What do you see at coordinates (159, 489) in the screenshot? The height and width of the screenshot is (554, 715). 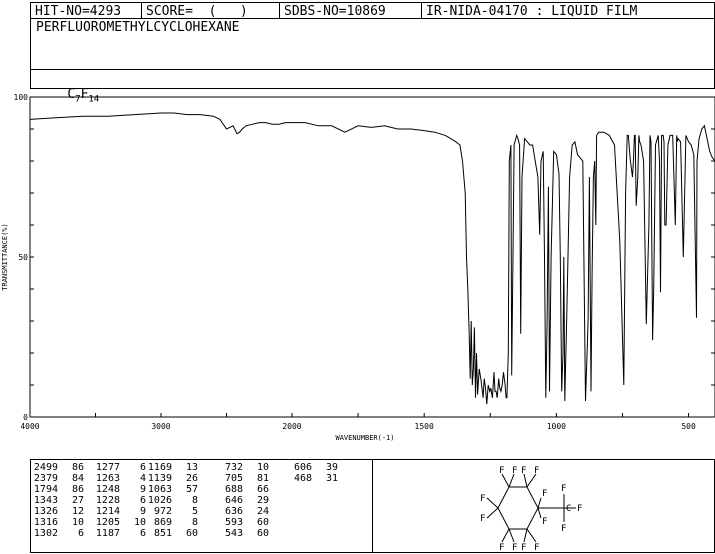 I see `peak-wavenumber: 1063` at bounding box center [159, 489].